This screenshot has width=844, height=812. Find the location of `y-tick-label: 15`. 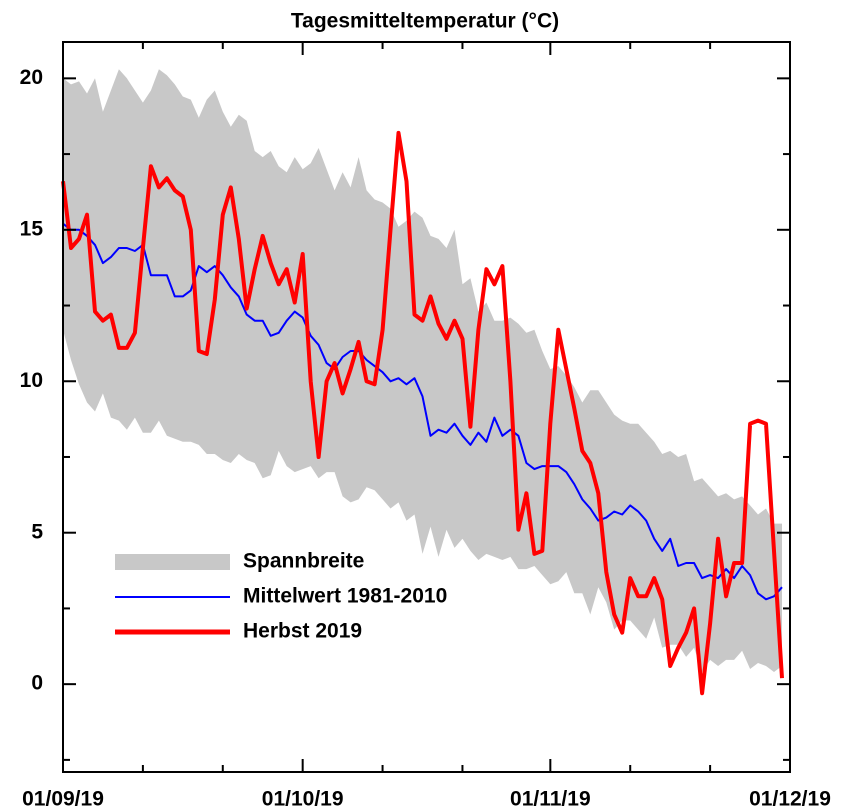

y-tick-label: 15 is located at coordinates (32, 228).